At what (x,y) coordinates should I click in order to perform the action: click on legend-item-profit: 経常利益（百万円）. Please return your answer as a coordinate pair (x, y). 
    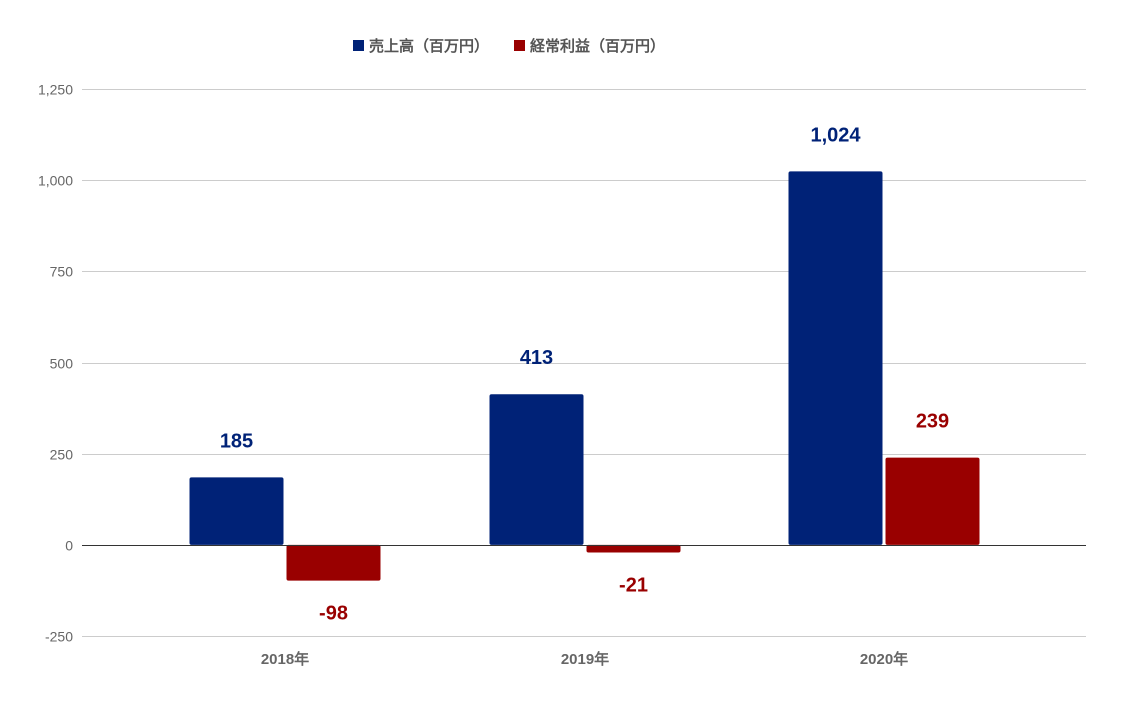
    Looking at the image, I should click on (589, 46).